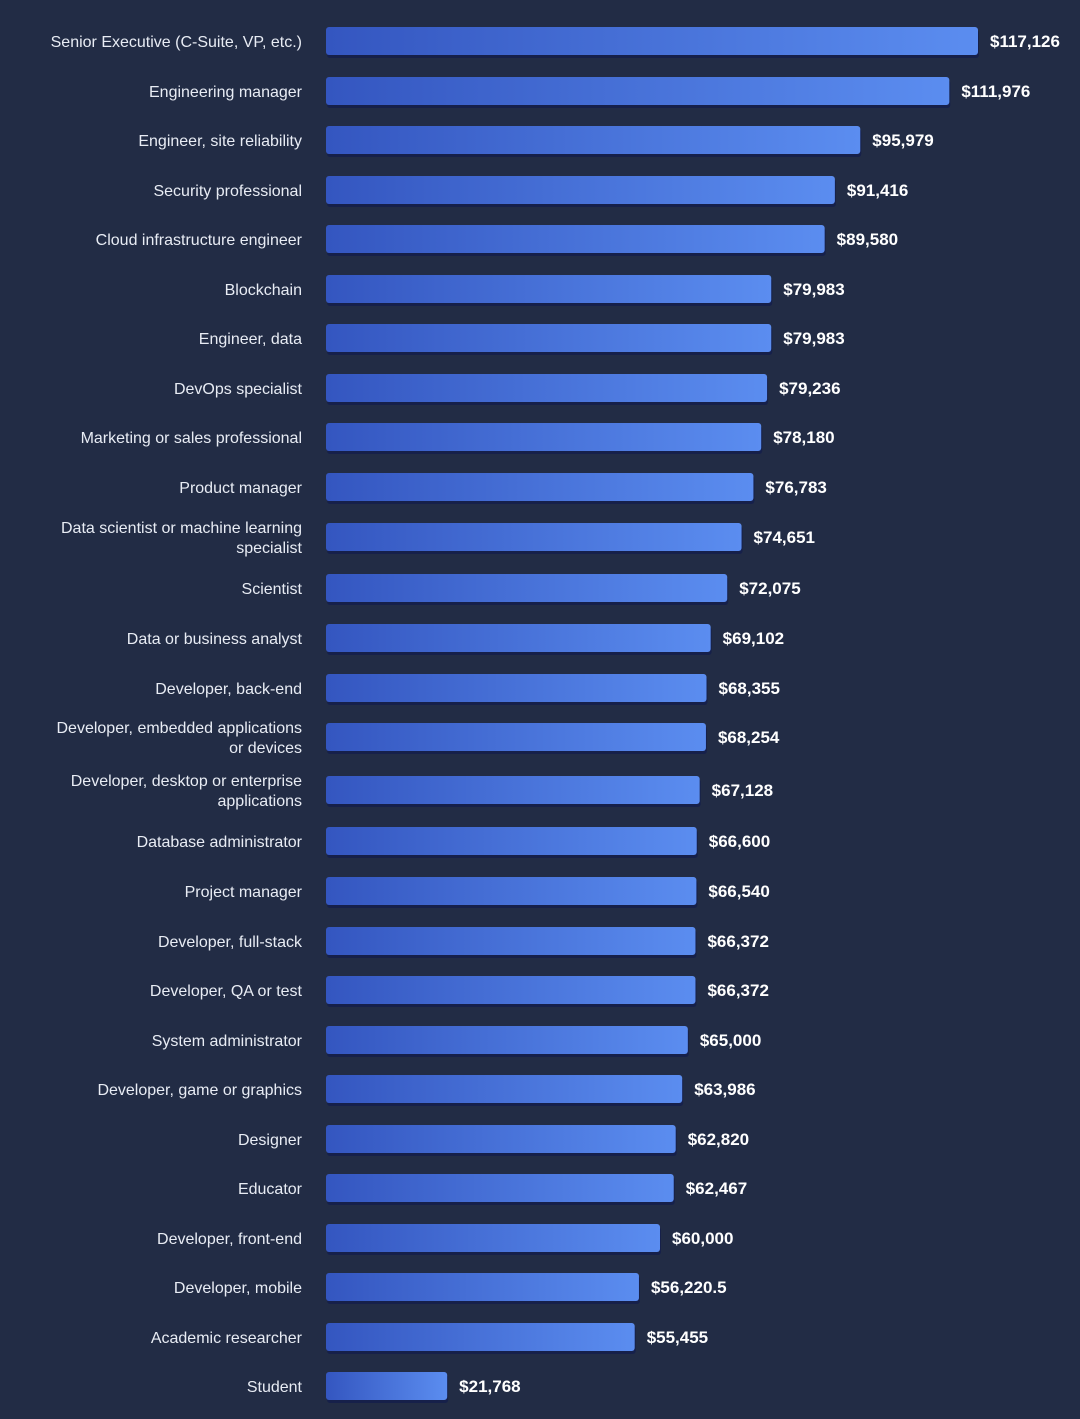  What do you see at coordinates (803, 437) in the screenshot?
I see `value-label: $78,180` at bounding box center [803, 437].